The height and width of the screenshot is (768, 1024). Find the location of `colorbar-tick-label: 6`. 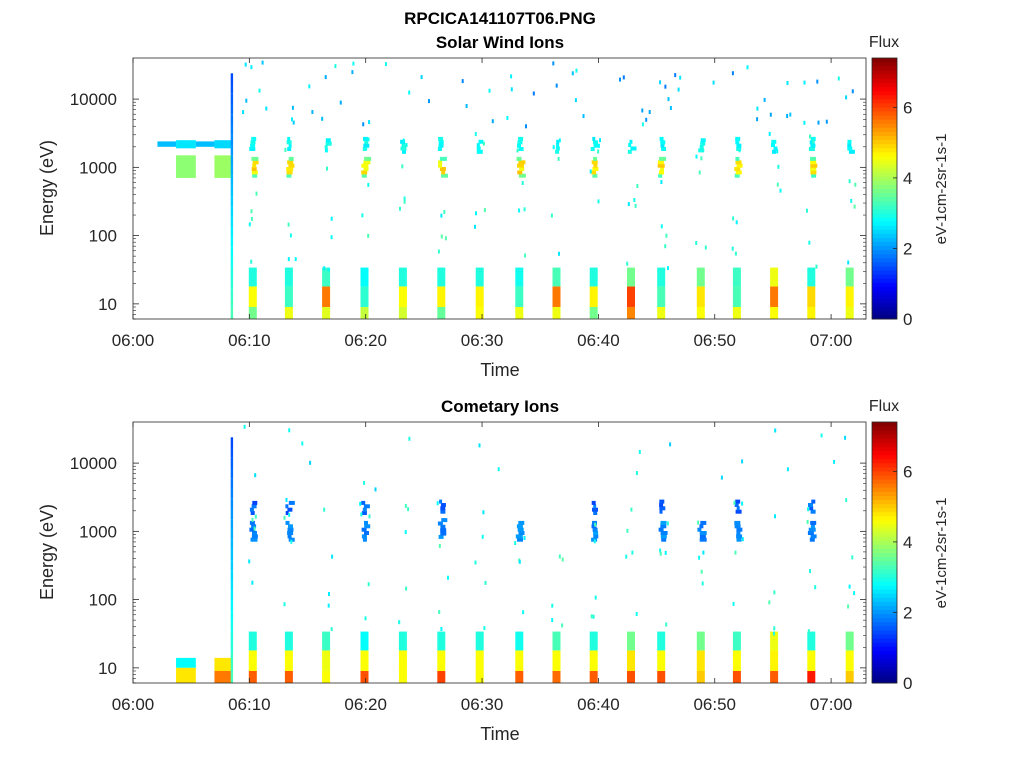

colorbar-tick-label: 6 is located at coordinates (907, 107).